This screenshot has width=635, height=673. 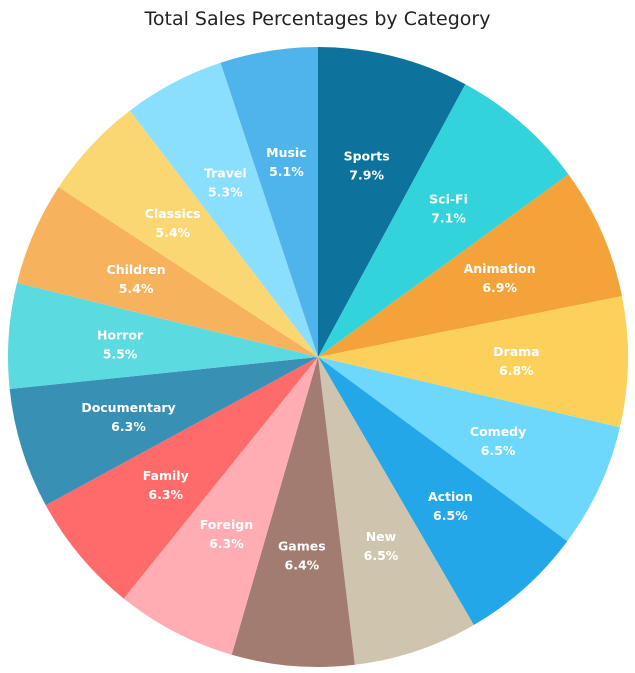 I want to click on slice-label: Animation, so click(x=500, y=268).